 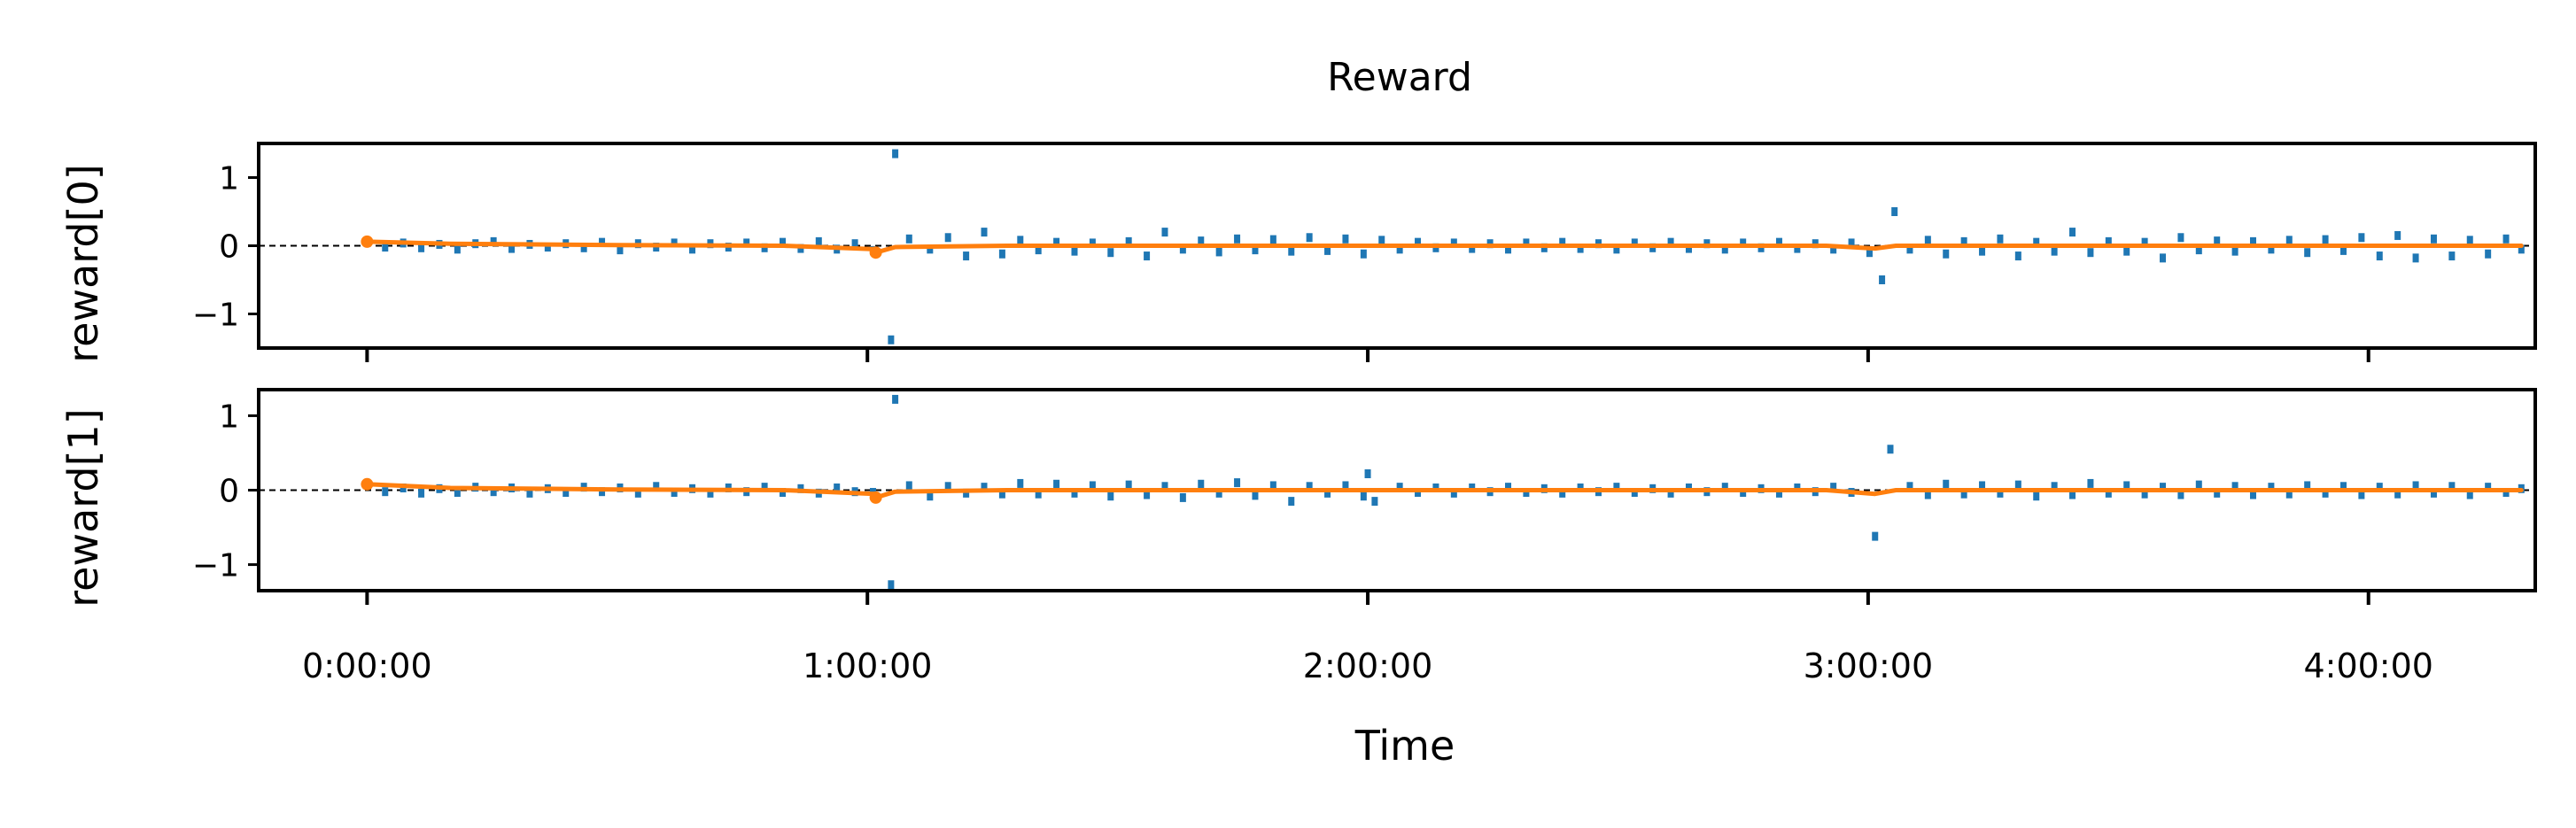 I want to click on x-tick-label: 1:00:00, so click(x=868, y=665).